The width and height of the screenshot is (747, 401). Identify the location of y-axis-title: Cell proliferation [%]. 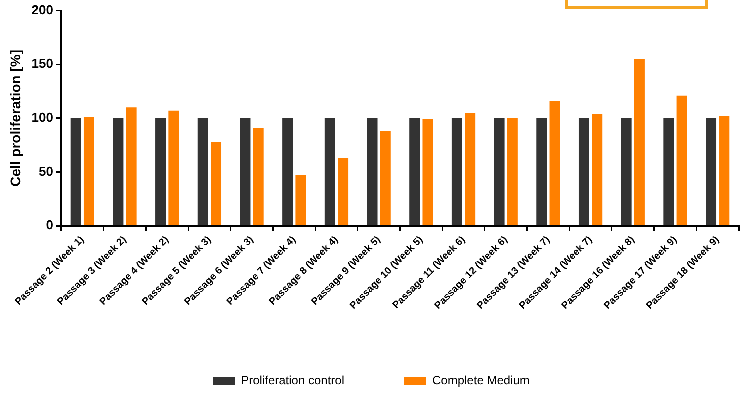
(15, 118).